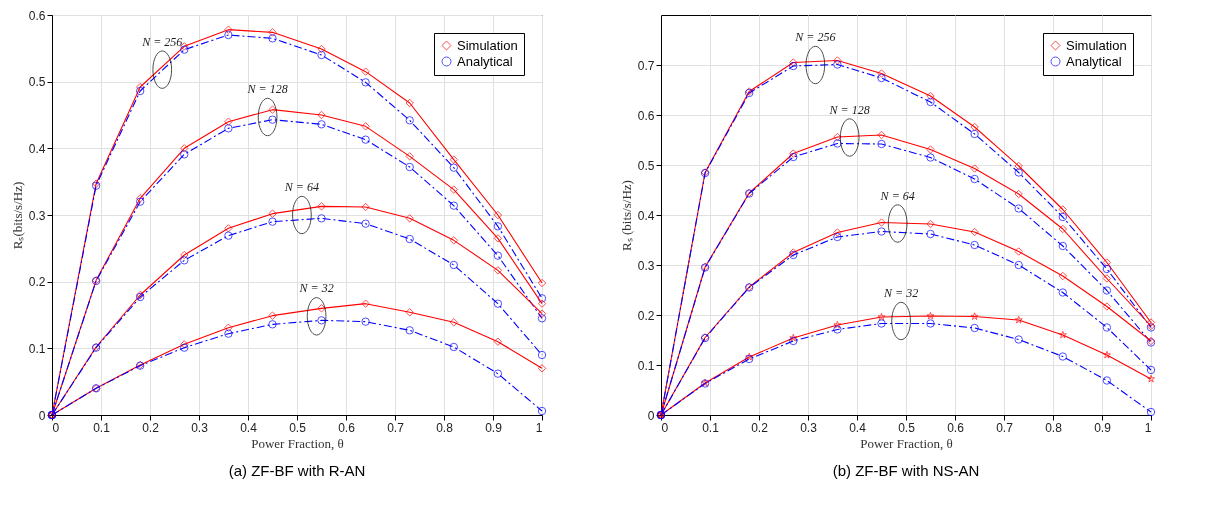  Describe the element at coordinates (297, 470) in the screenshot. I see `text: (a) ZF-BF with R-AN` at that location.